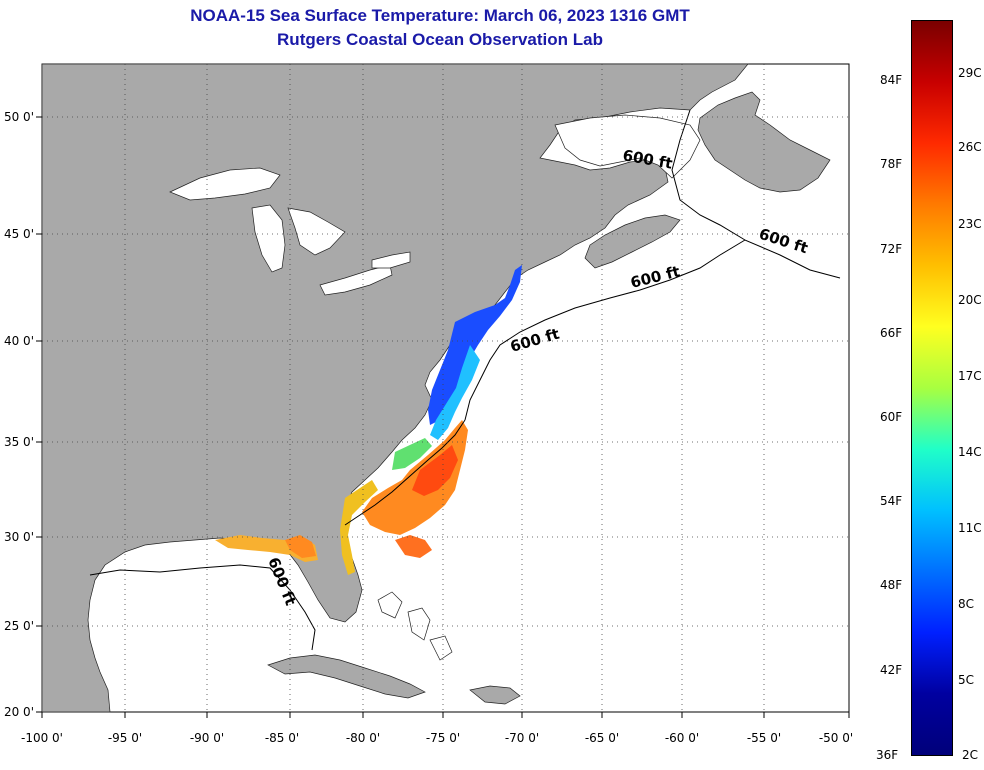 The height and width of the screenshot is (770, 984). Describe the element at coordinates (970, 73) in the screenshot. I see `colorbar-c-label: 29C` at that location.